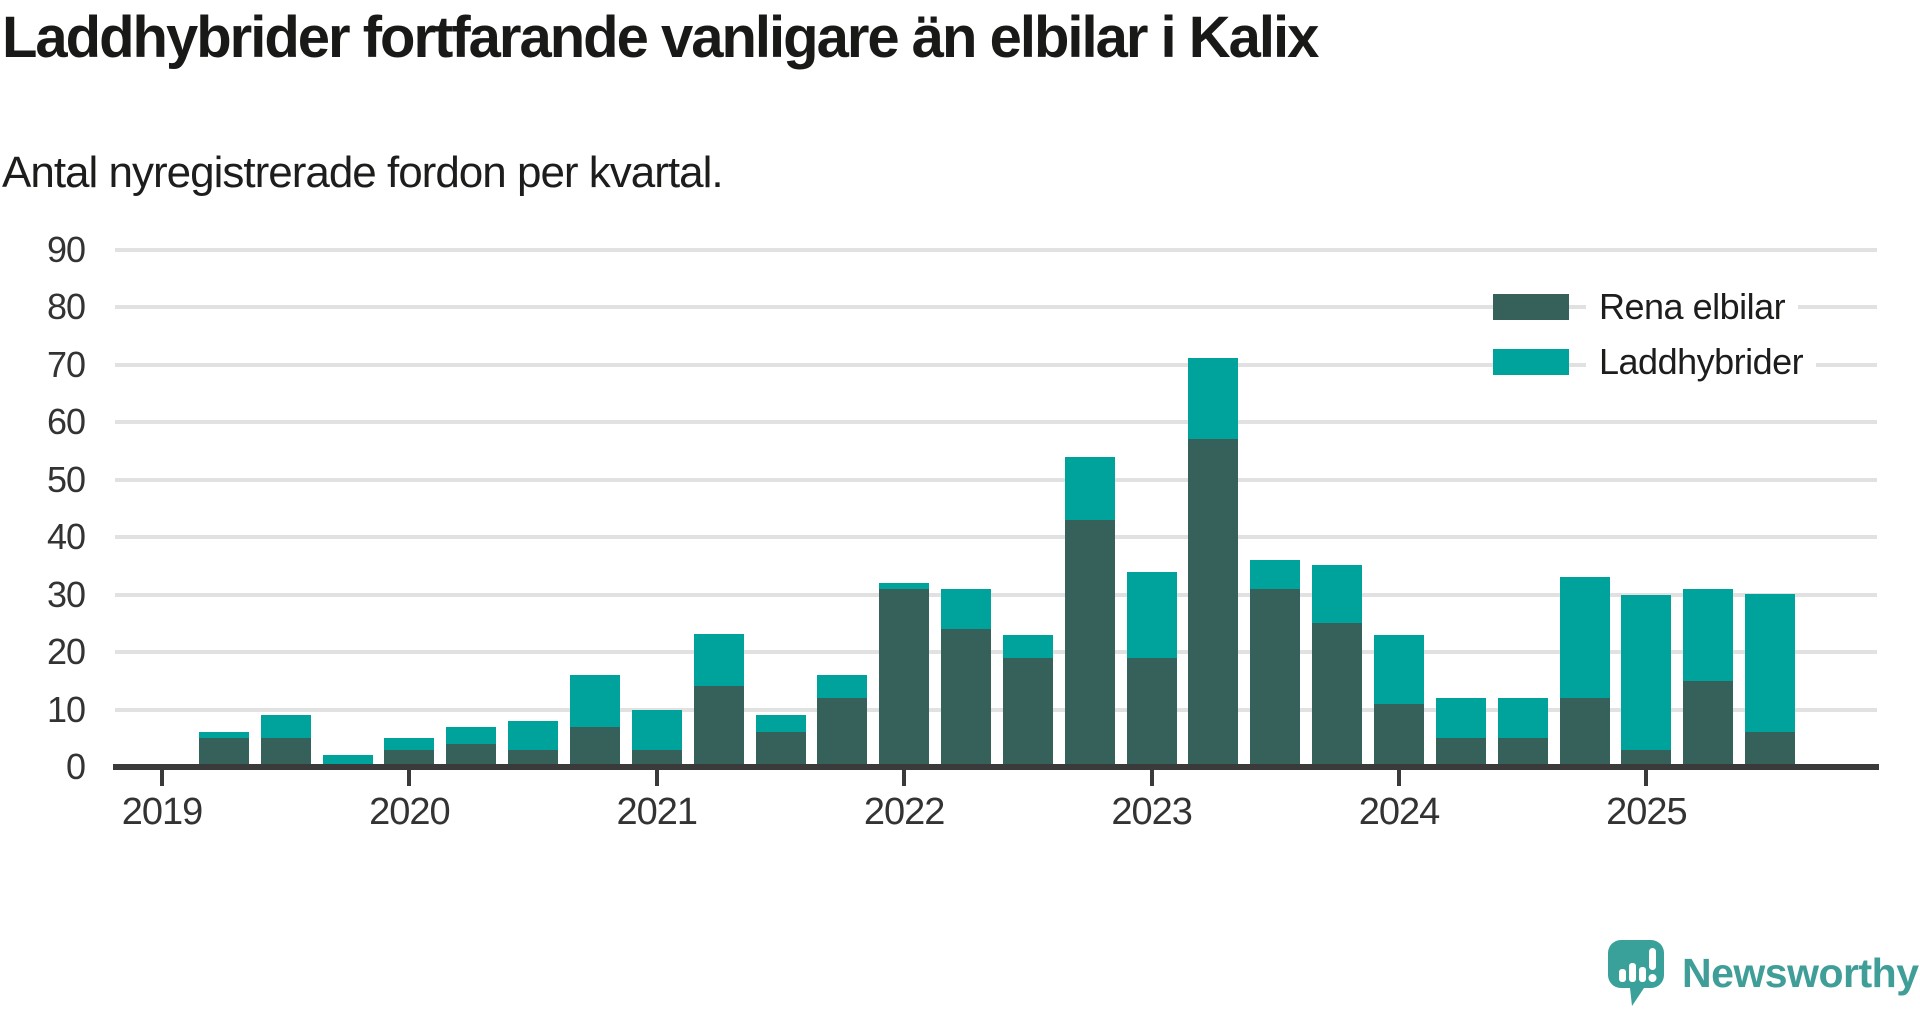 The image size is (1920, 1010). I want to click on bar-segment-rena_elbilar-2019-q3, so click(285, 752).